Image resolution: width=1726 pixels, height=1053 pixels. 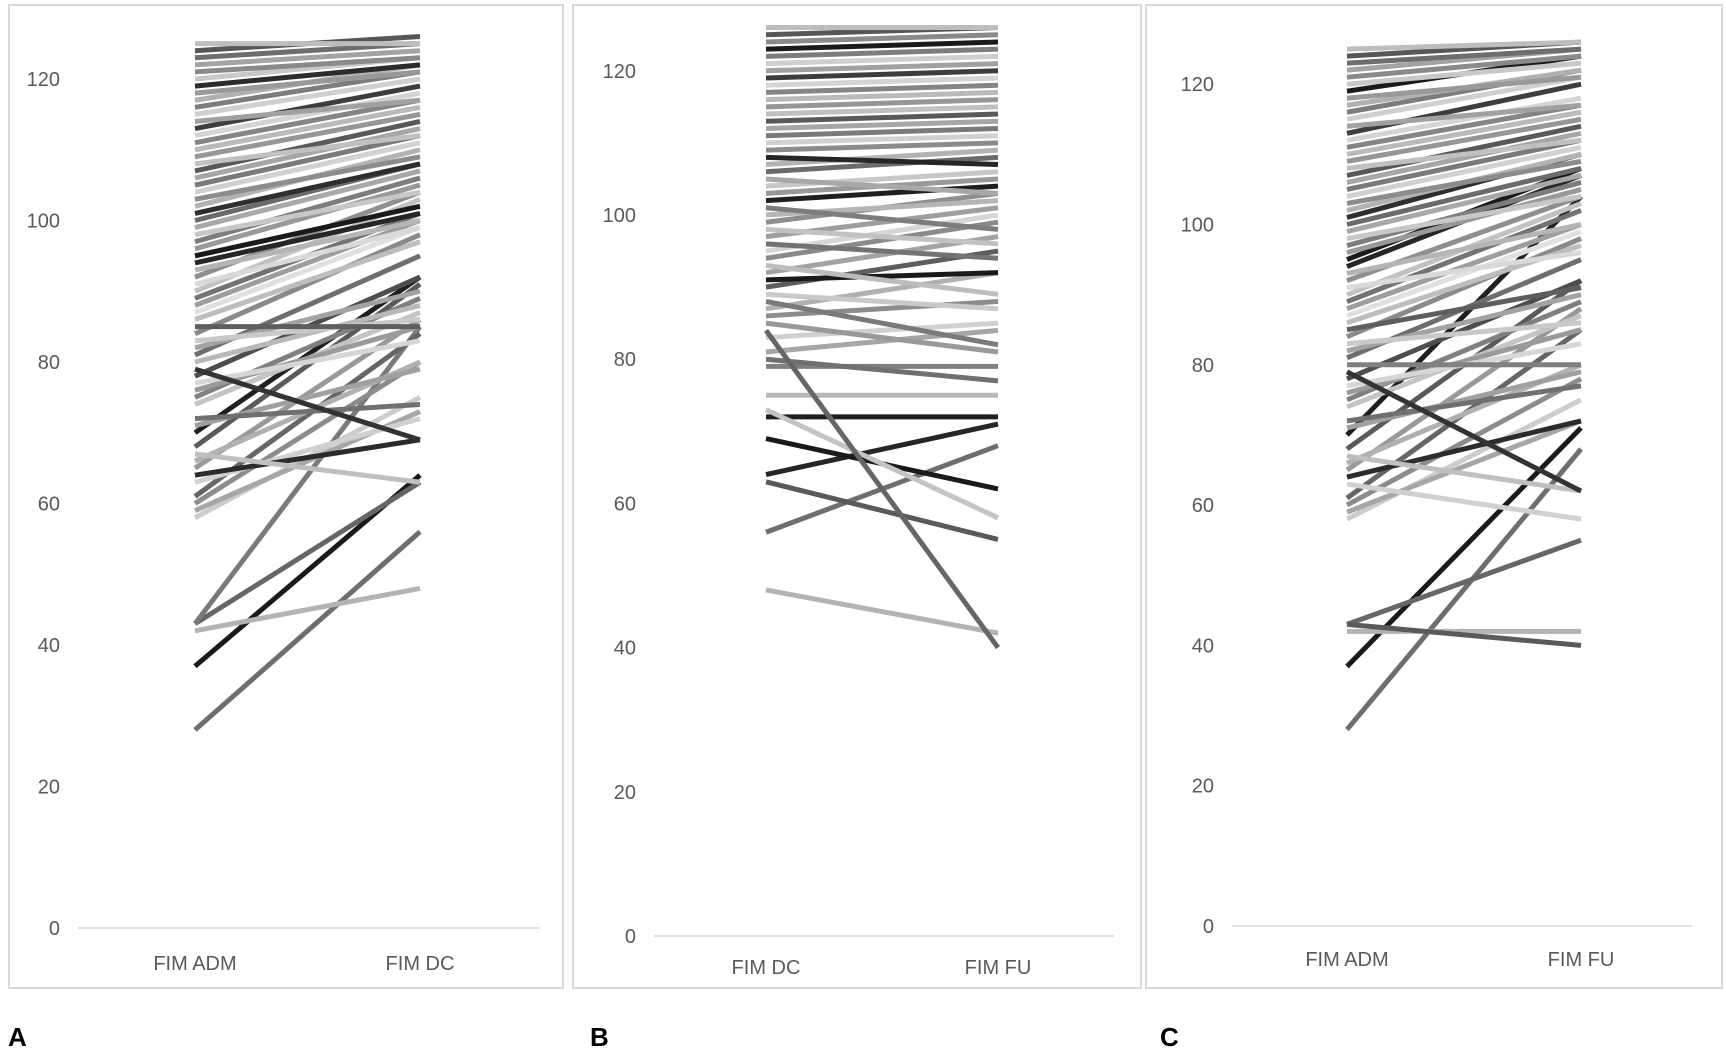 What do you see at coordinates (420, 964) in the screenshot?
I see `x-category-label: FIM DC` at bounding box center [420, 964].